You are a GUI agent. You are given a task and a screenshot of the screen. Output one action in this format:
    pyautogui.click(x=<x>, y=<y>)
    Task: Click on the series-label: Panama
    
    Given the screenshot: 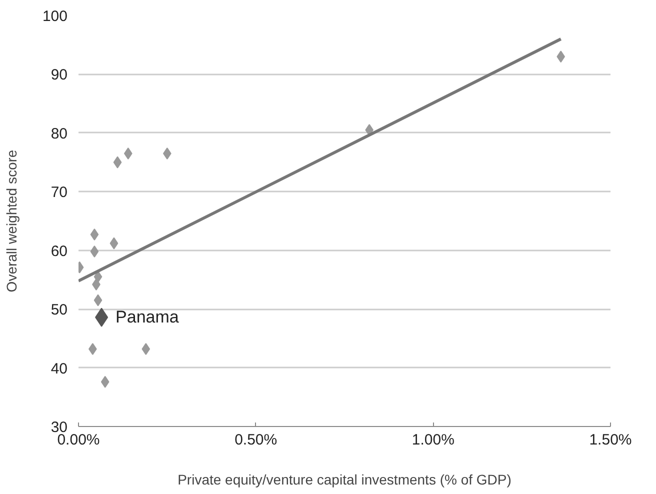 What is the action you would take?
    pyautogui.click(x=148, y=316)
    